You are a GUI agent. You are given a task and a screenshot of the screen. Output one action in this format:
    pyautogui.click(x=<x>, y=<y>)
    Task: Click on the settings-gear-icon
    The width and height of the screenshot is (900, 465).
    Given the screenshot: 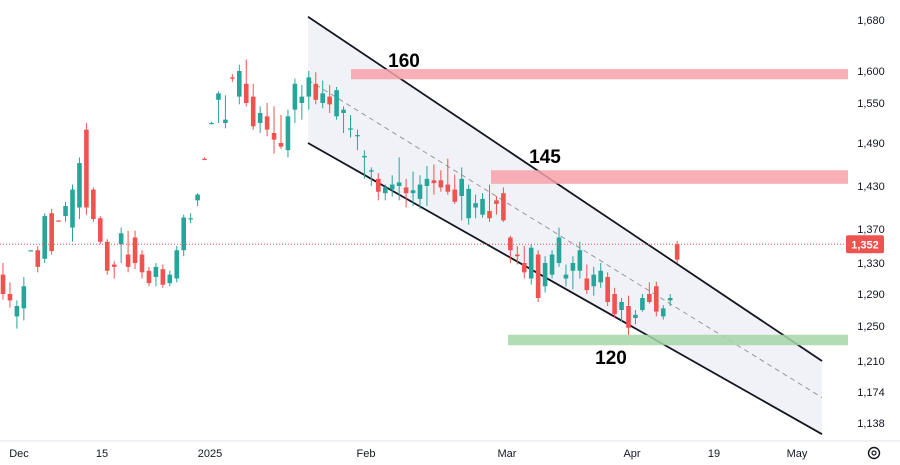 What is the action you would take?
    pyautogui.click(x=874, y=453)
    